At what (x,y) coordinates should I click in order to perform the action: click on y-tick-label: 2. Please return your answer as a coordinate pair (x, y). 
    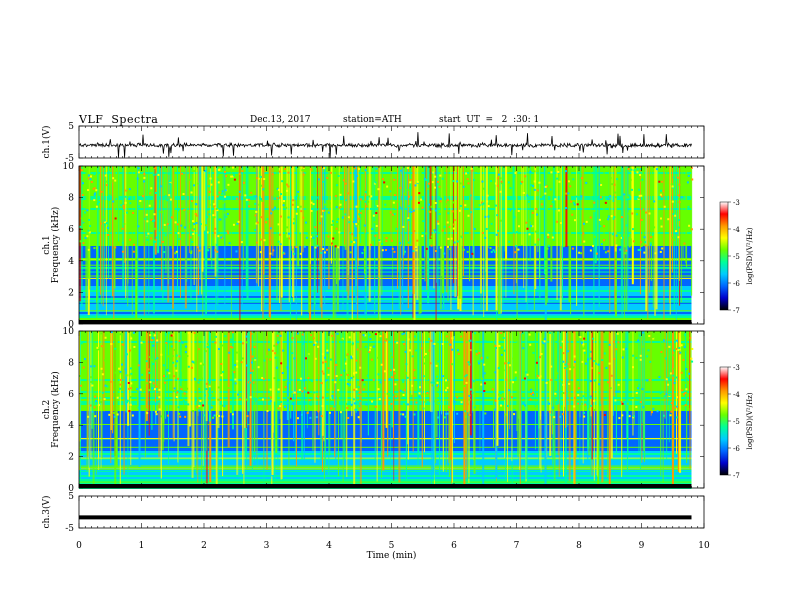
    Looking at the image, I should click on (71, 458).